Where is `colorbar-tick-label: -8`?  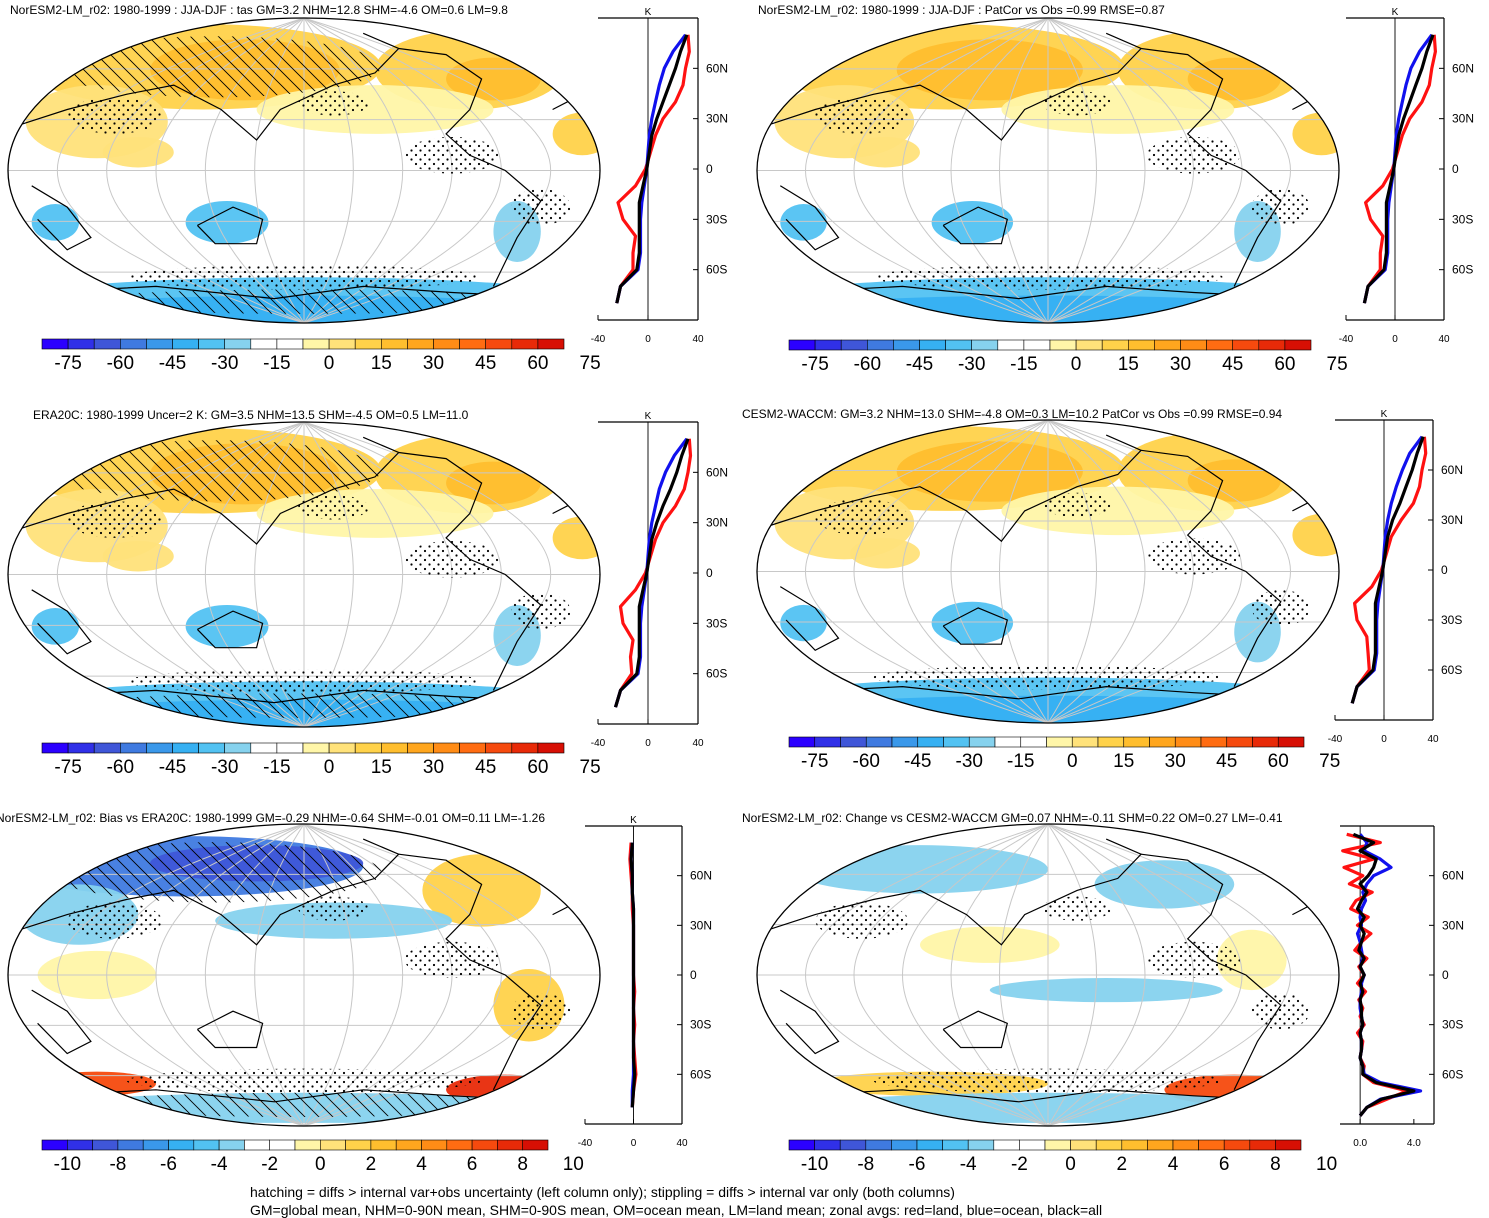 colorbar-tick-label: -8 is located at coordinates (117, 1164).